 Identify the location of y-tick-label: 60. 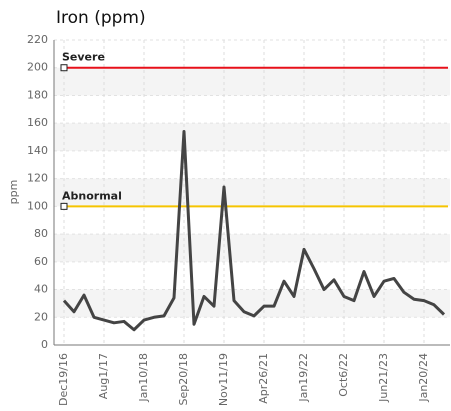
(41, 261).